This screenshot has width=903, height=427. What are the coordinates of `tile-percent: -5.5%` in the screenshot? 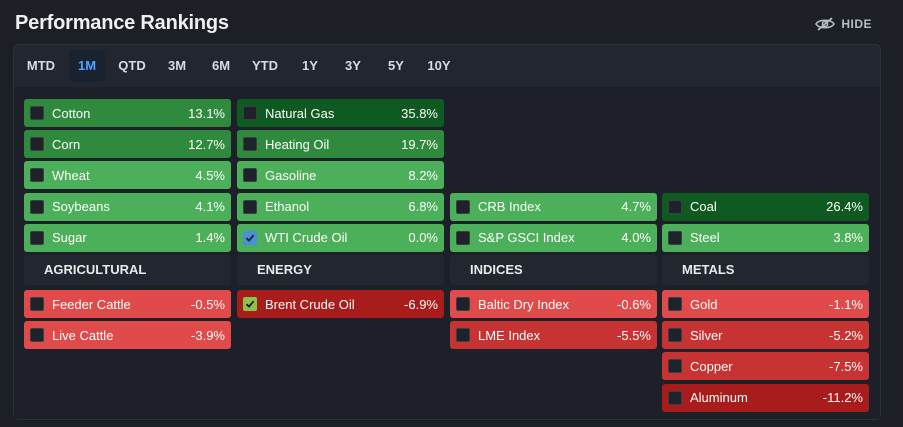 It's located at (634, 335).